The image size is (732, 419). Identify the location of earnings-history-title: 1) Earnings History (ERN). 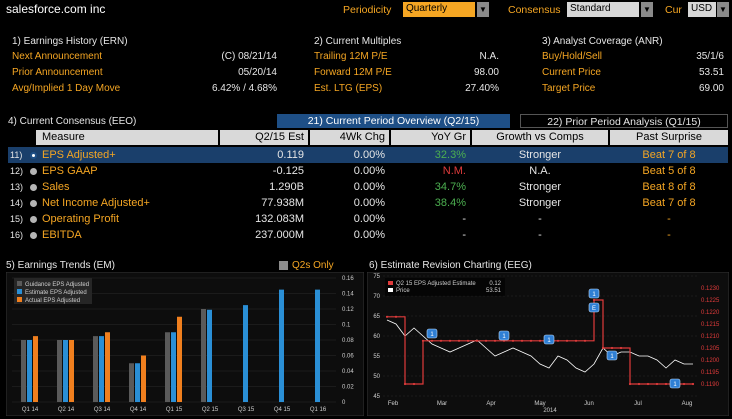
(70, 41).